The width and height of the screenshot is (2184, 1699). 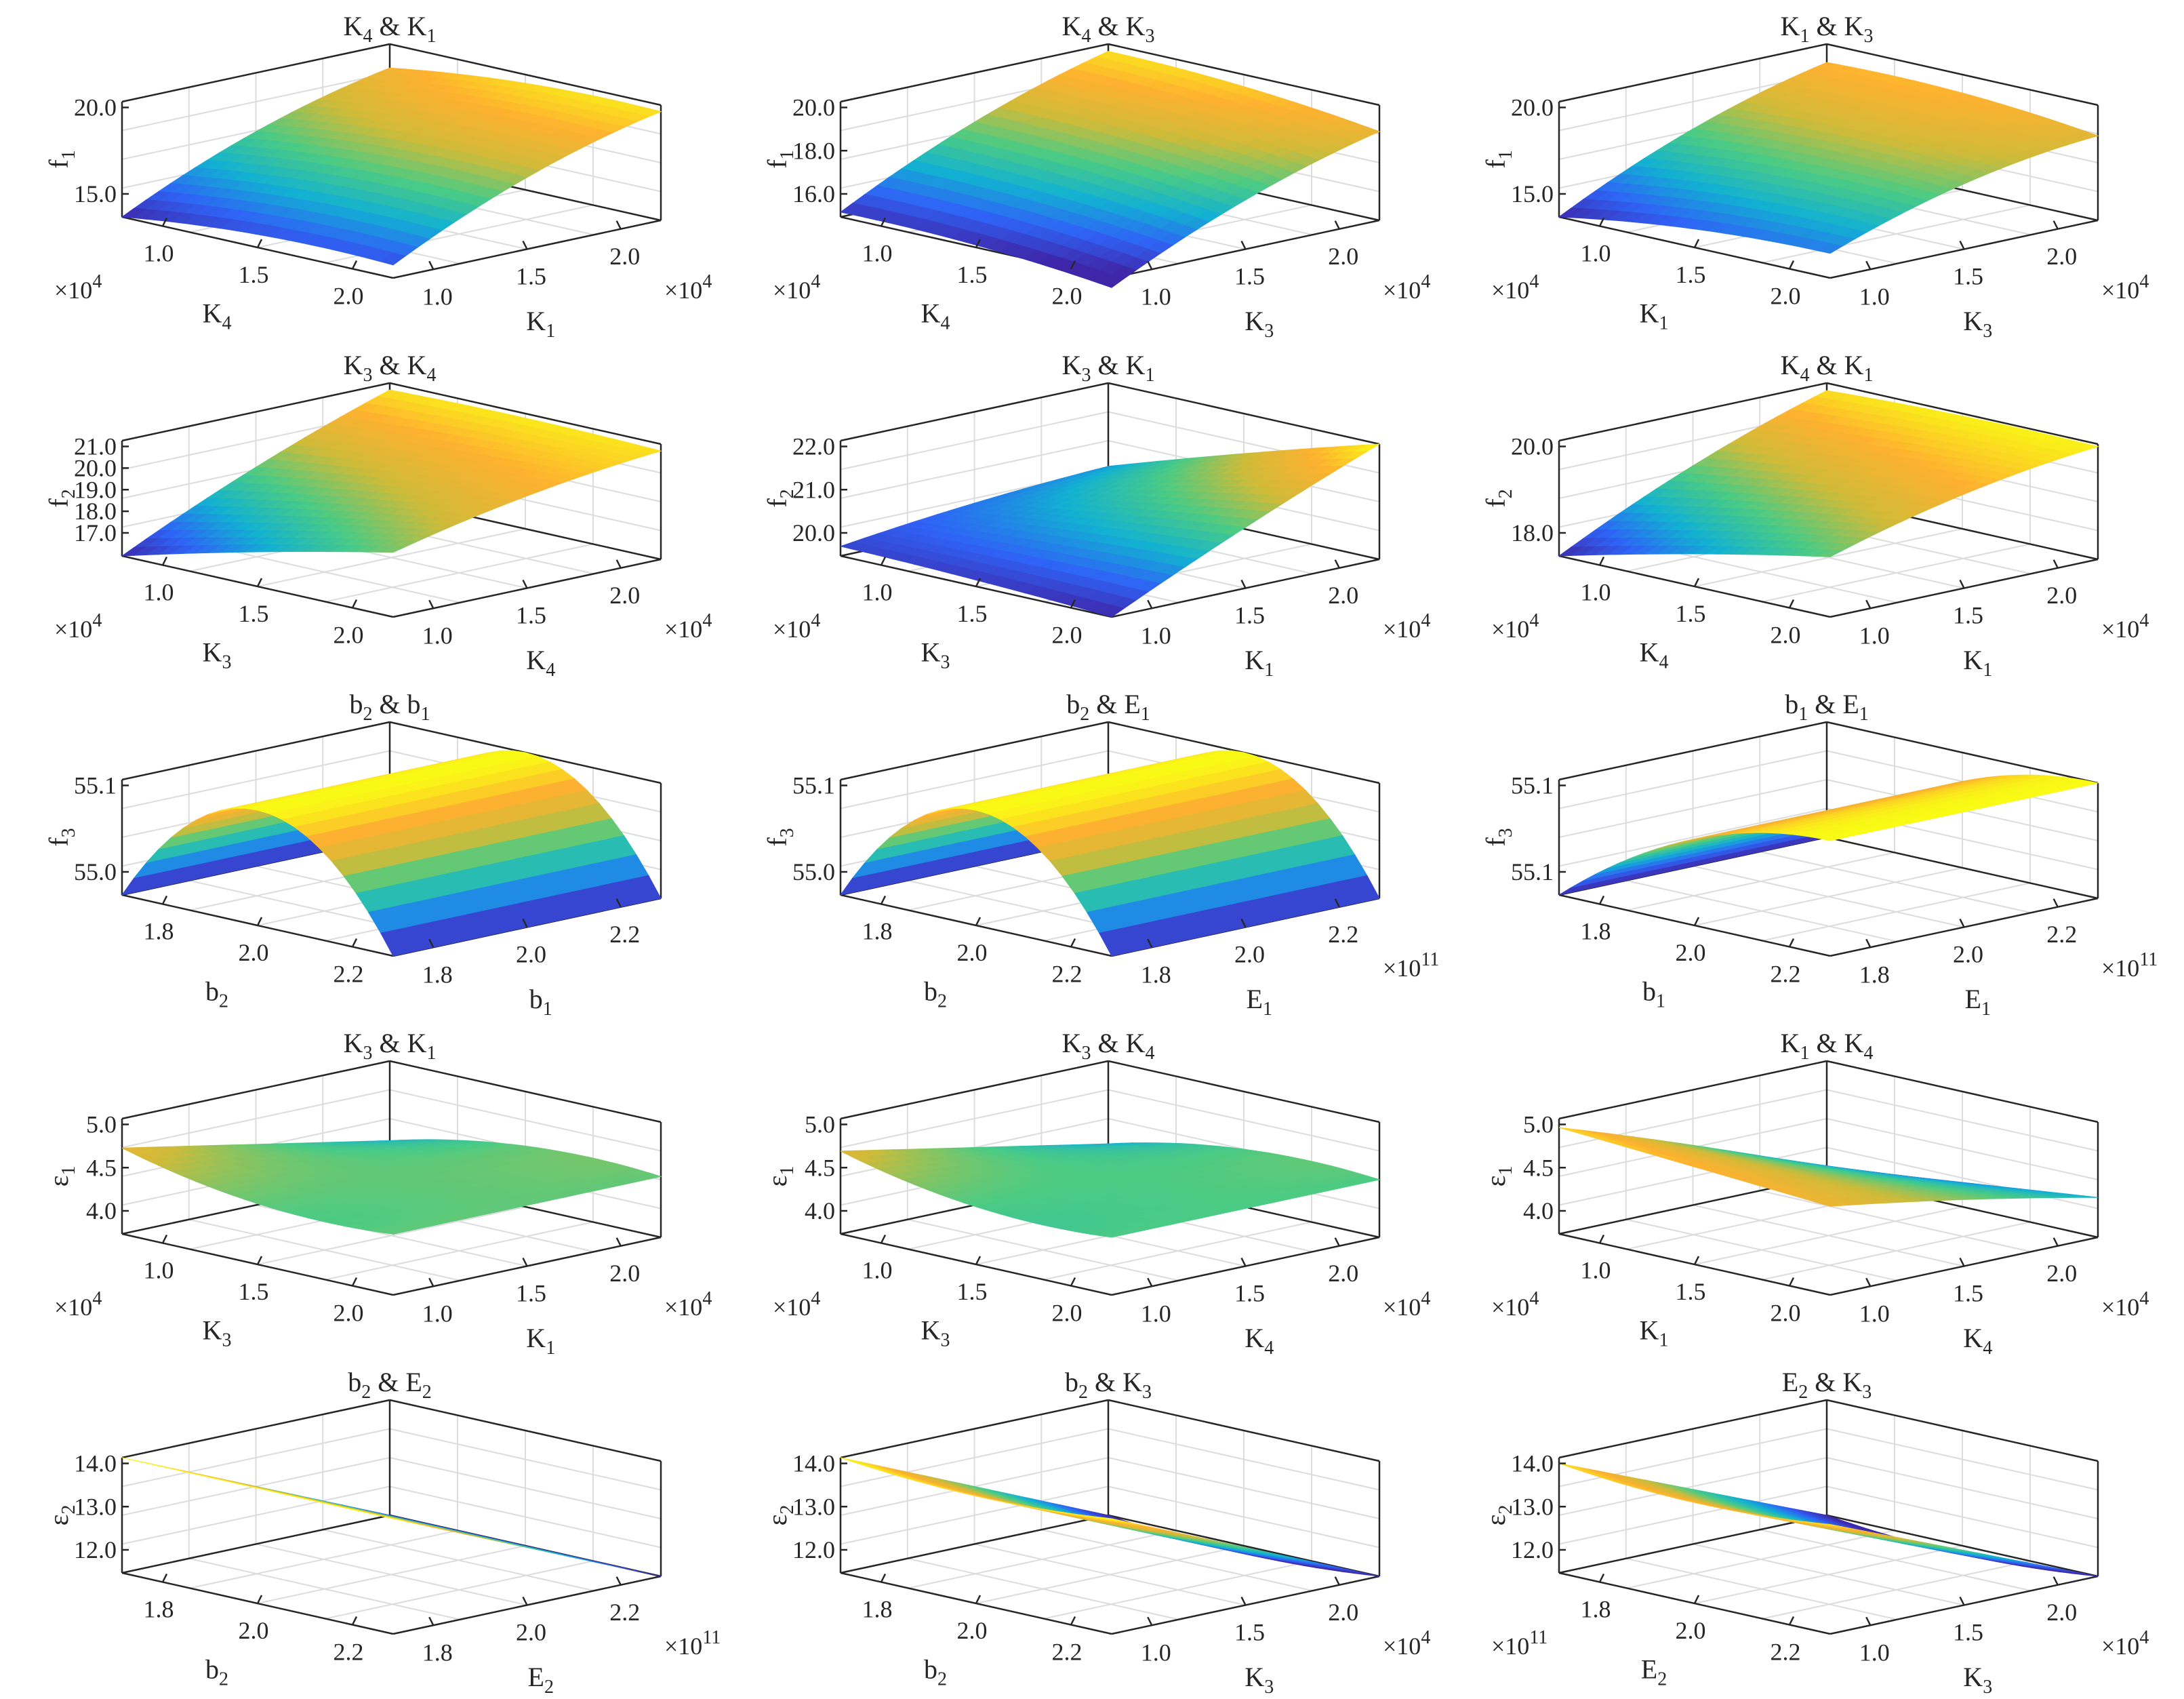 What do you see at coordinates (1654, 316) in the screenshot?
I see `x-axis-label: K1` at bounding box center [1654, 316].